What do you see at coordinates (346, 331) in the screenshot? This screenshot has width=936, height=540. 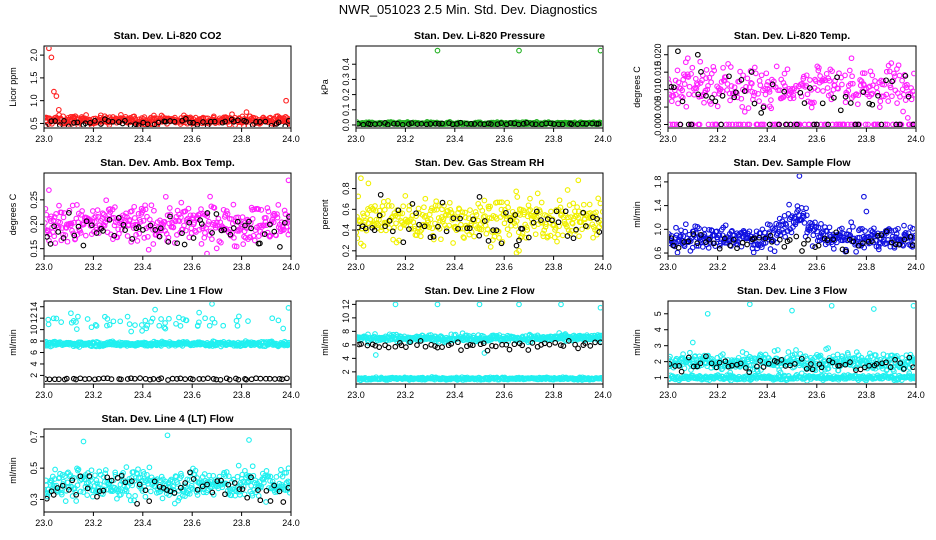 I see `y-tick-label: 8` at bounding box center [346, 331].